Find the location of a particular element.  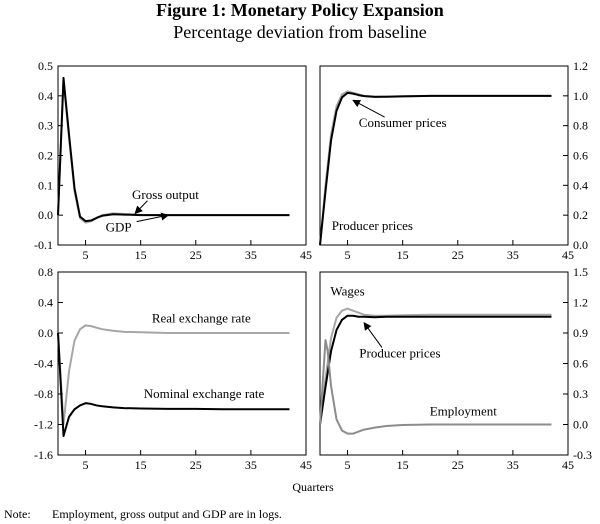

series-annotation: Employment is located at coordinates (464, 410).